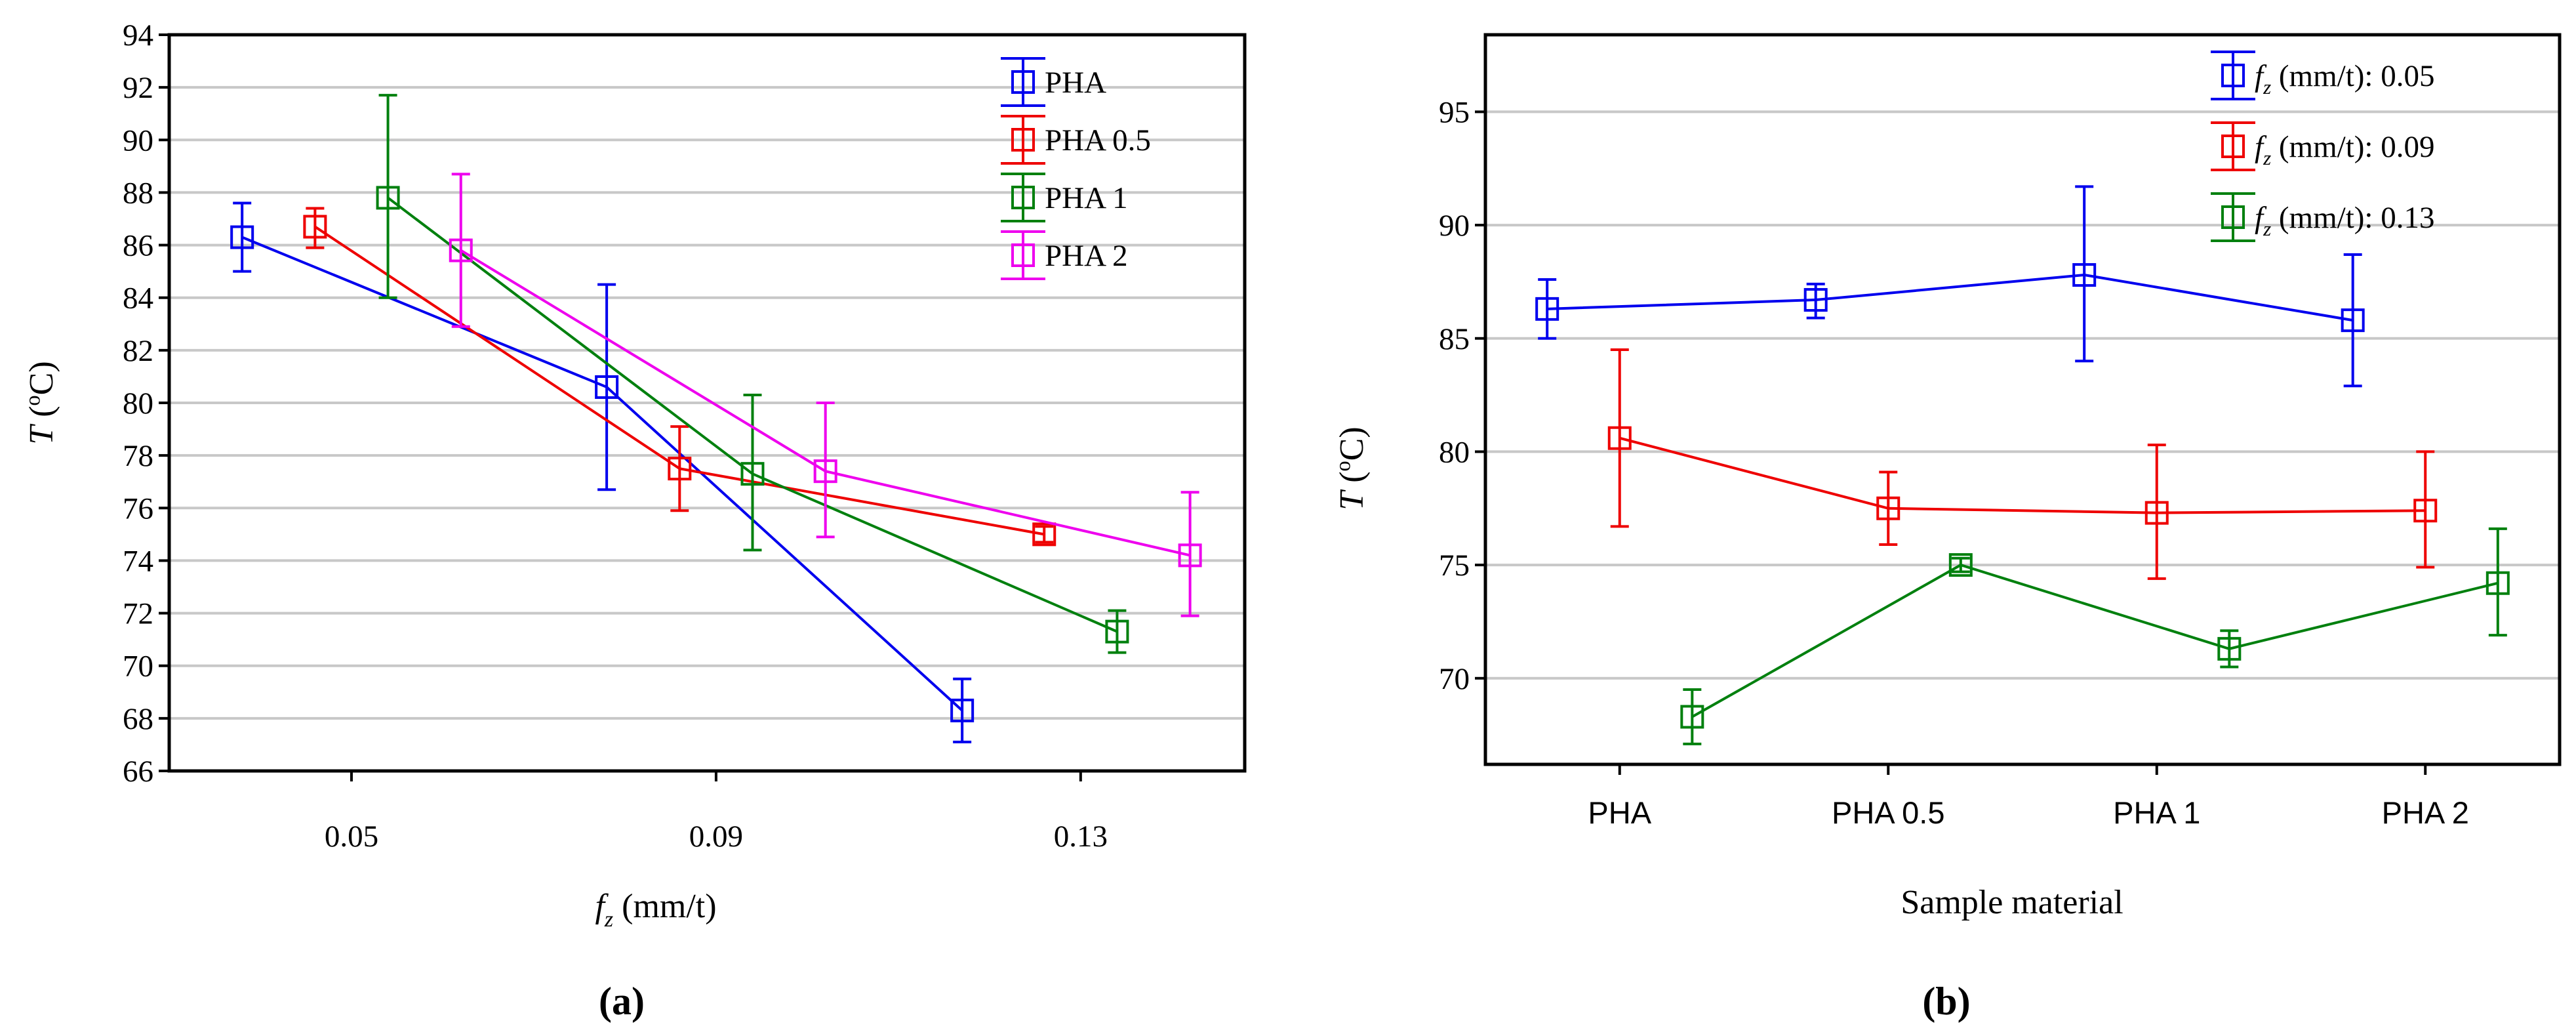 Image resolution: width=2576 pixels, height=1036 pixels. What do you see at coordinates (1454, 566) in the screenshot?
I see `panel-b-ytick-label: 75` at bounding box center [1454, 566].